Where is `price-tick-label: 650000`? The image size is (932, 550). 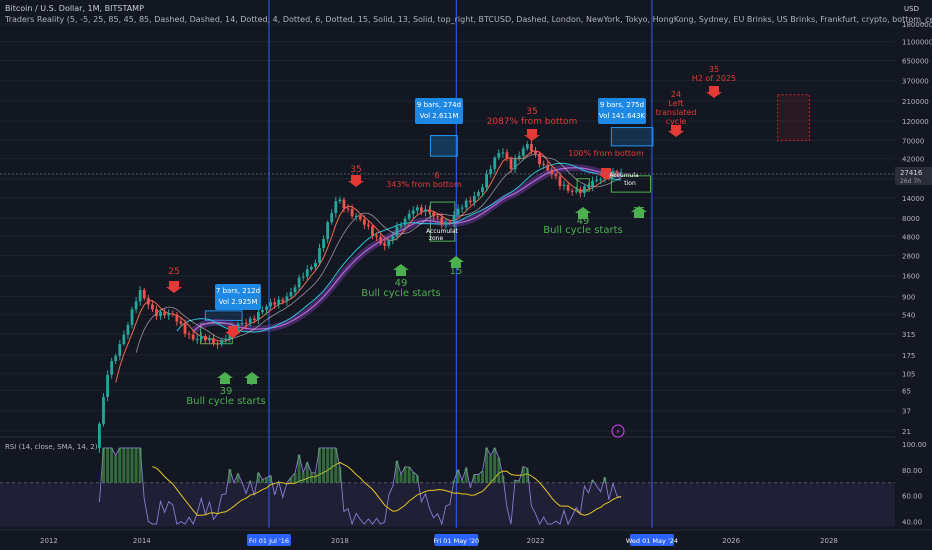
price-tick-label: 650000 is located at coordinates (915, 61).